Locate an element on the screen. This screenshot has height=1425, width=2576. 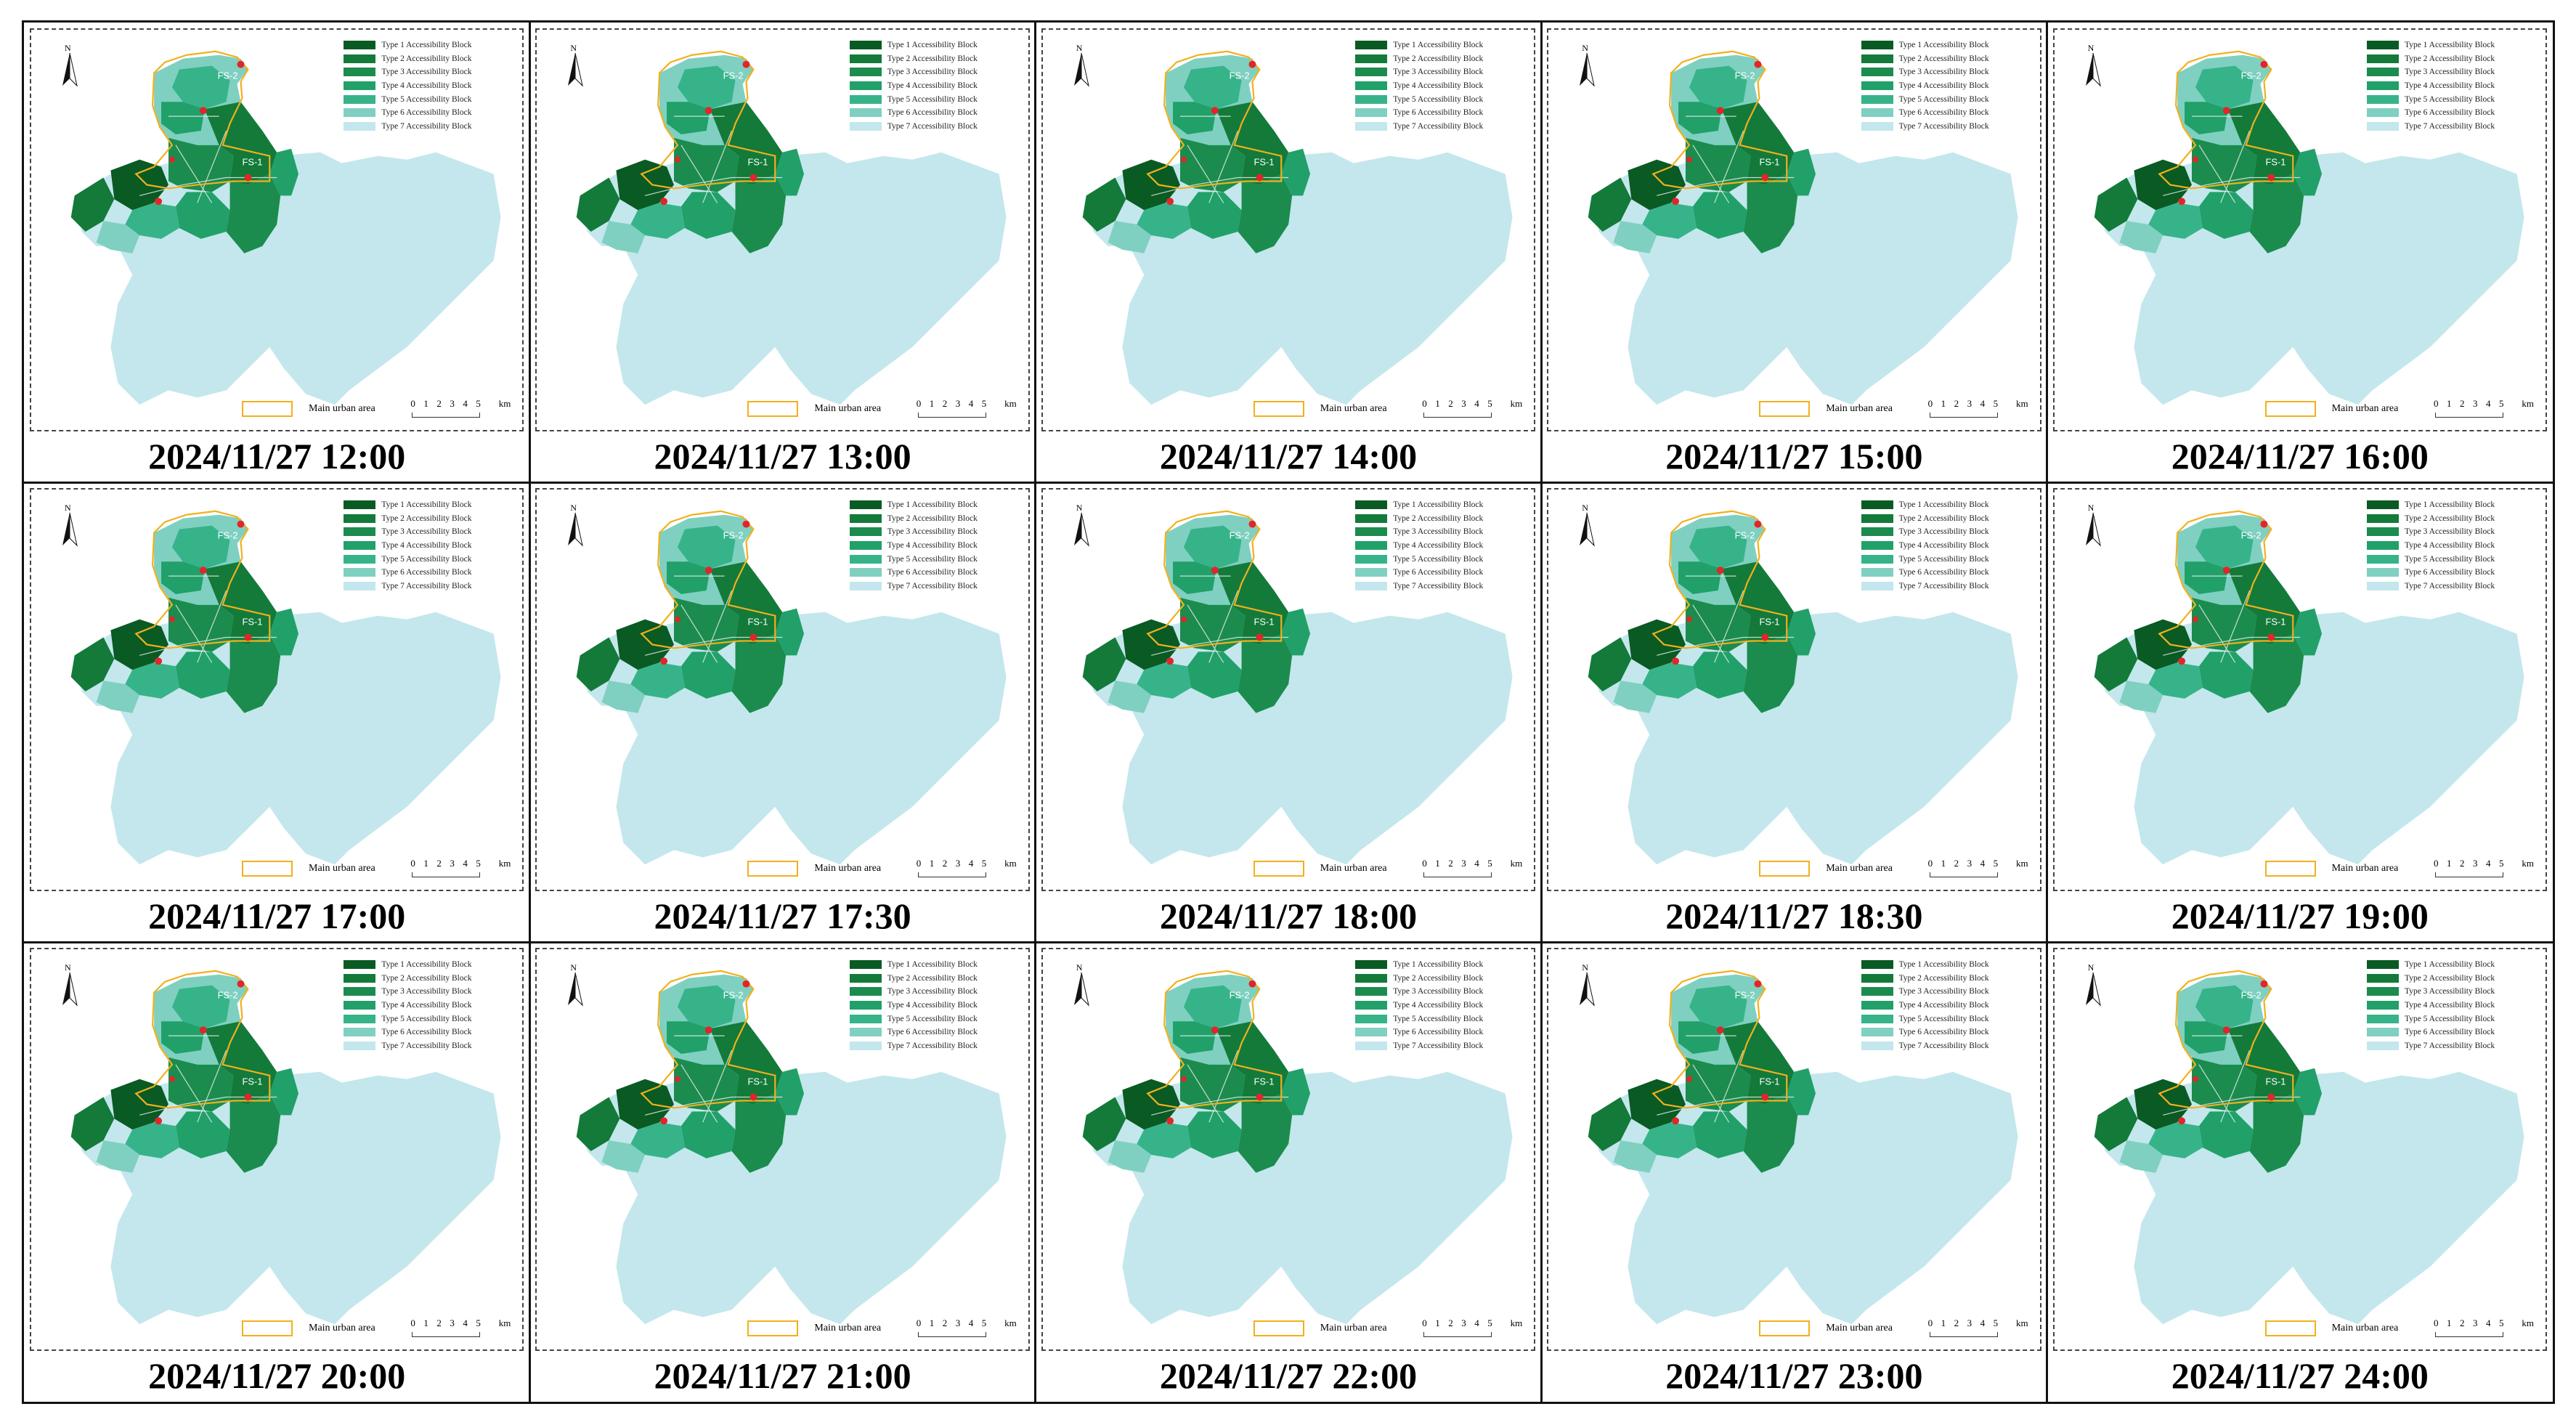
station-label-fs2: FS-2 is located at coordinates (228, 75).